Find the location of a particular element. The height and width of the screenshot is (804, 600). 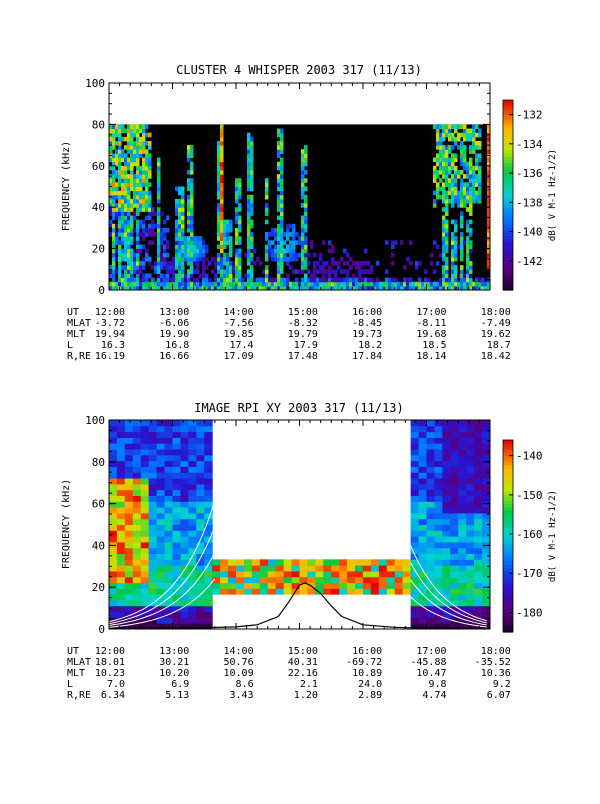

ephemeris-value: 2.1 is located at coordinates (309, 684).